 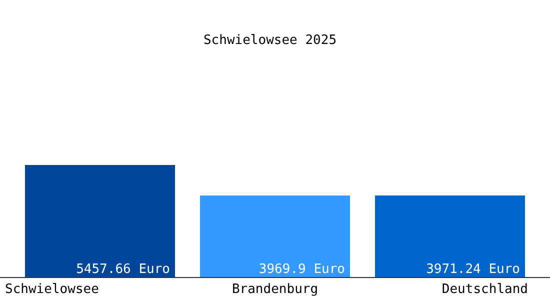 What do you see at coordinates (270, 40) in the screenshot?
I see `chart-title: Schwielowsee 2025` at bounding box center [270, 40].